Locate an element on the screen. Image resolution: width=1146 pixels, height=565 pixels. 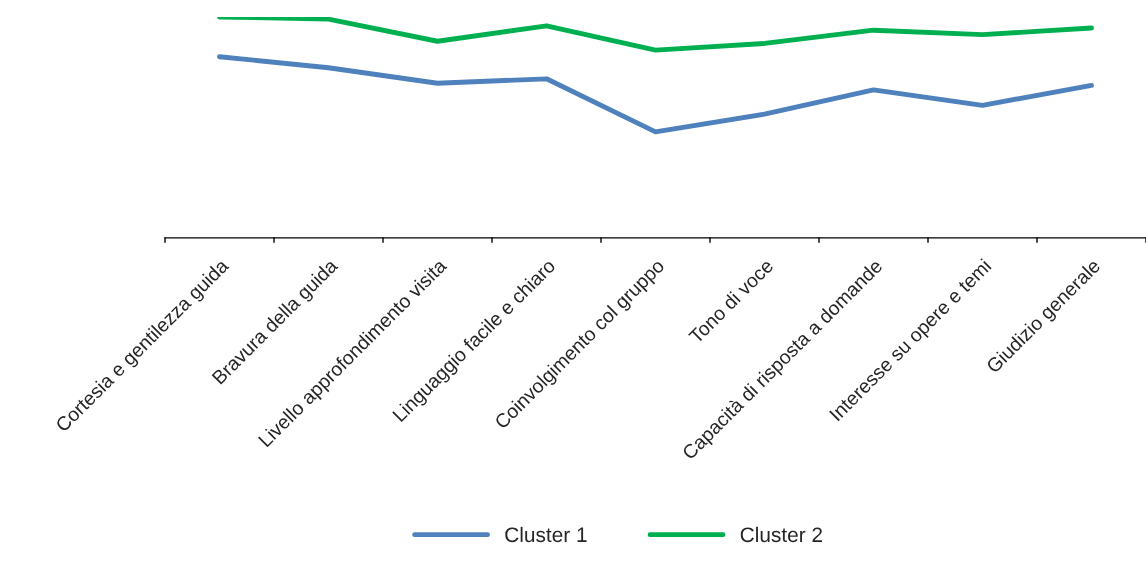
x-tick-label: Tono di voce is located at coordinates (730, 301).